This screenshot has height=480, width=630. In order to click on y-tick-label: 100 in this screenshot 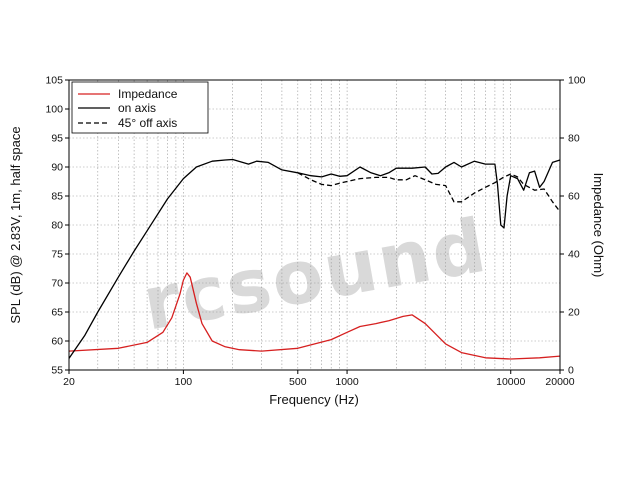, I will do `click(54, 110)`.